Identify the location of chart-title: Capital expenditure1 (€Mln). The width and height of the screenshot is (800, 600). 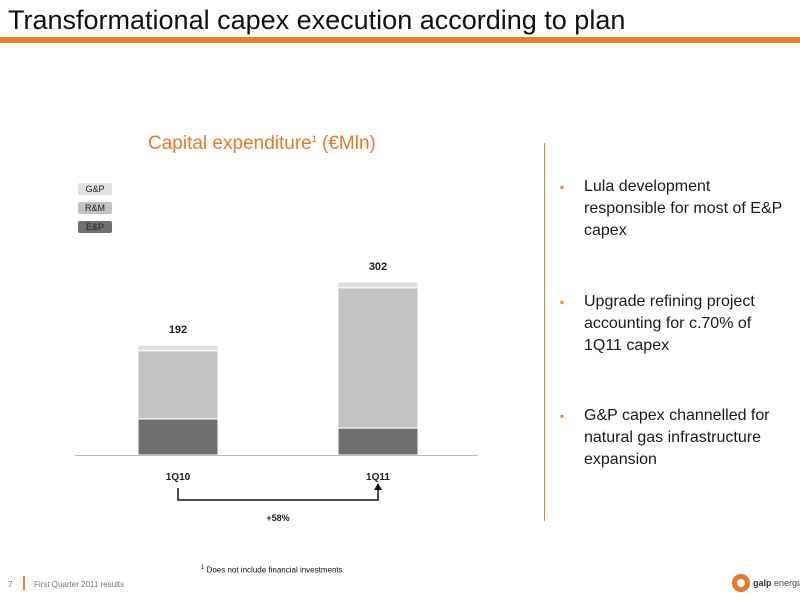
(262, 144).